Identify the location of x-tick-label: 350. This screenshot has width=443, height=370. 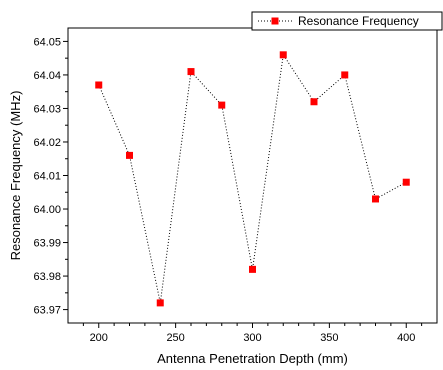
(329, 338).